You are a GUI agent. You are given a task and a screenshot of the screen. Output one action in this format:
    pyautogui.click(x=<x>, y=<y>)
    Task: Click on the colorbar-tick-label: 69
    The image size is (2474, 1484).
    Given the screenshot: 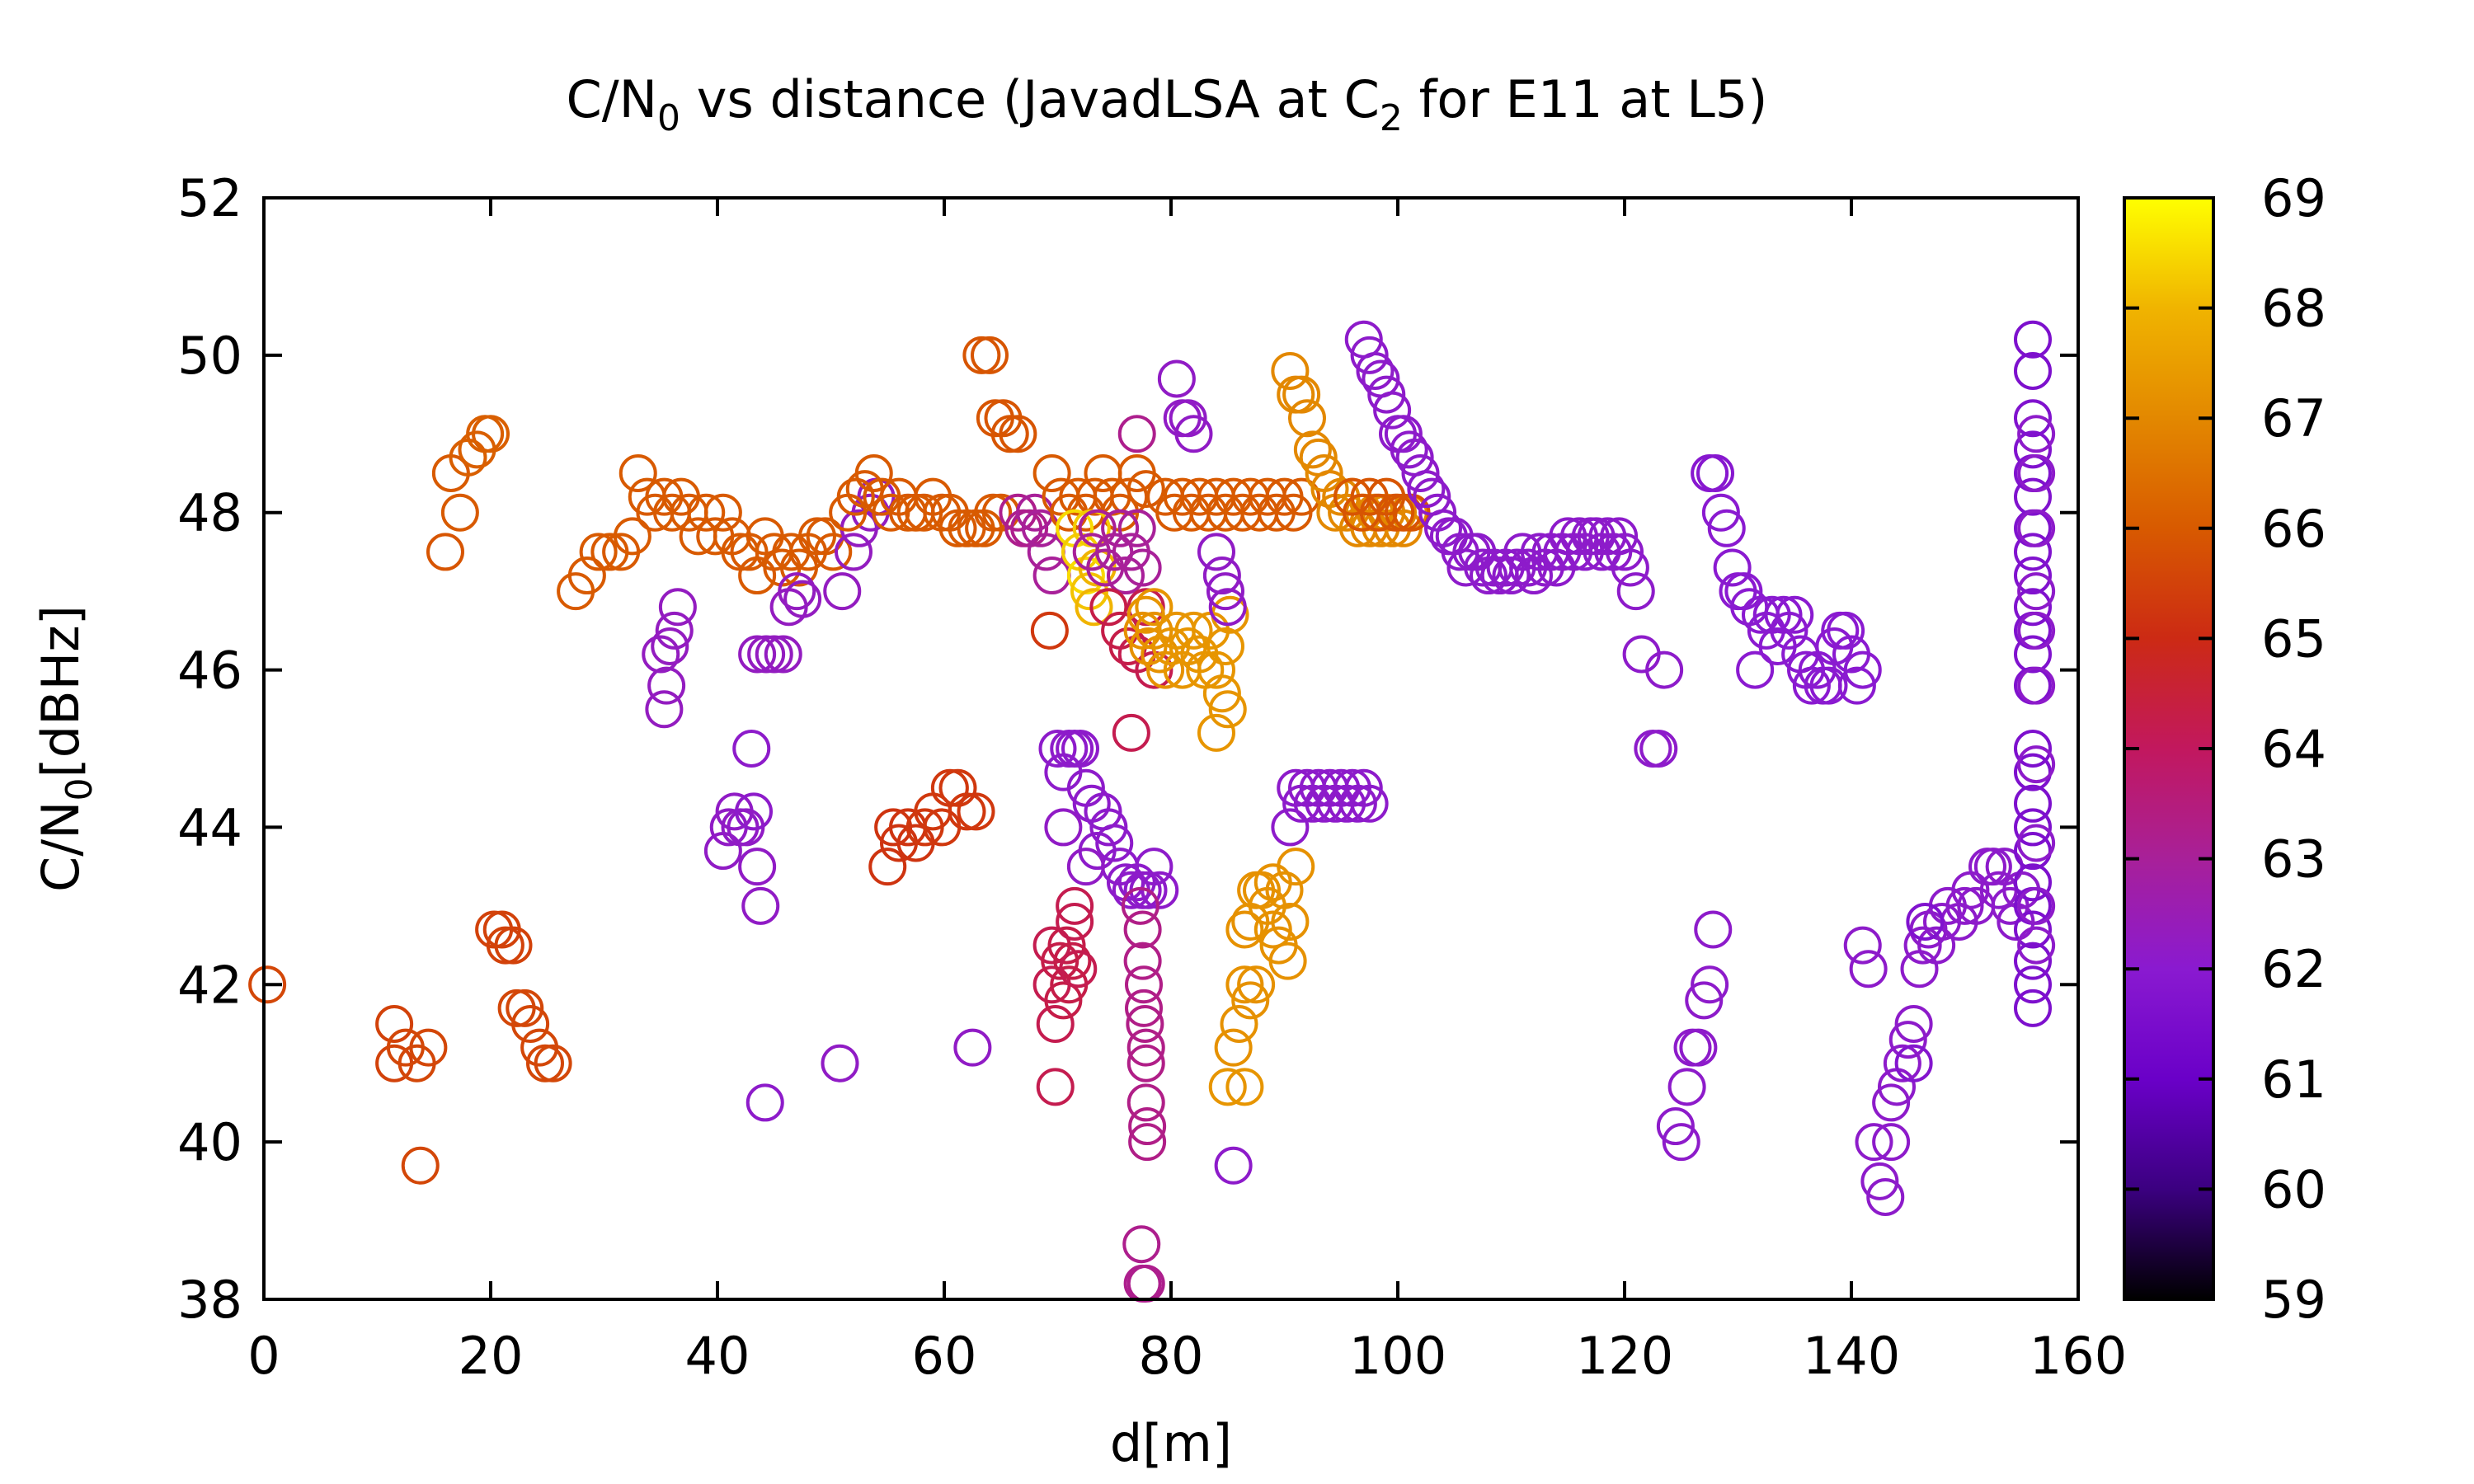 What is the action you would take?
    pyautogui.click(x=2293, y=198)
    